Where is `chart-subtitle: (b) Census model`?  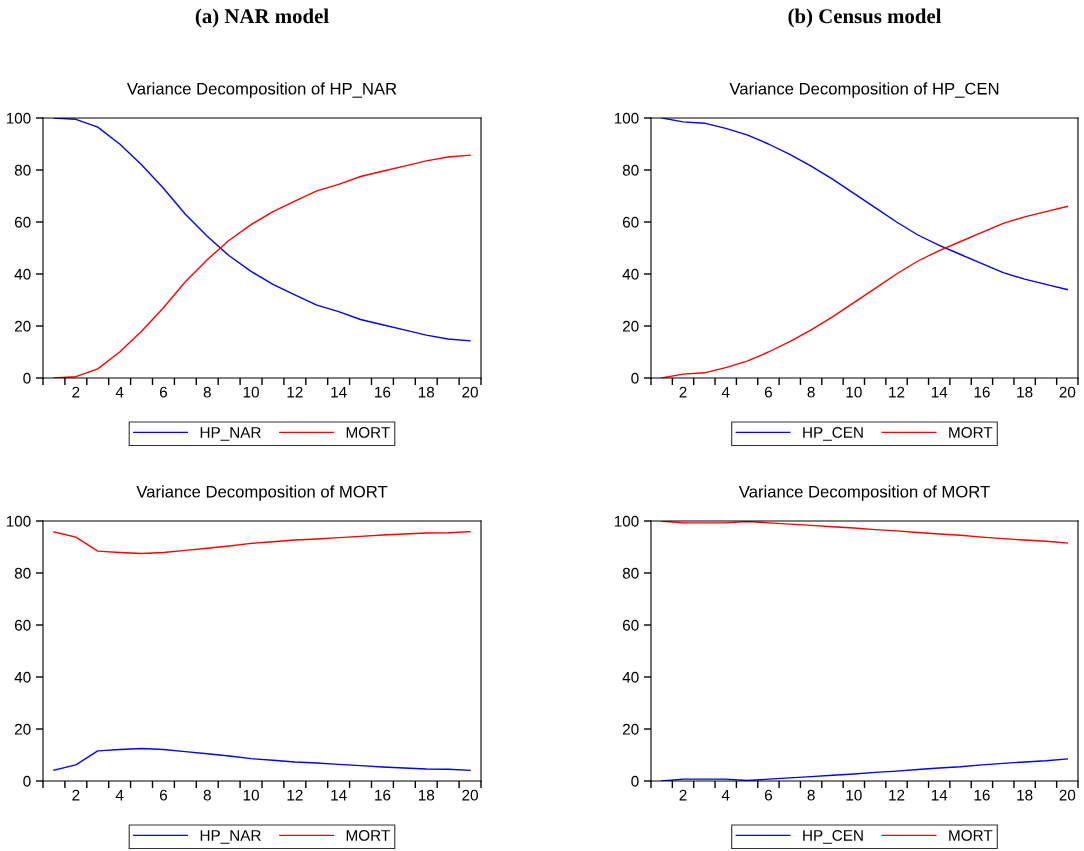
chart-subtitle: (b) Census model is located at coordinates (865, 18).